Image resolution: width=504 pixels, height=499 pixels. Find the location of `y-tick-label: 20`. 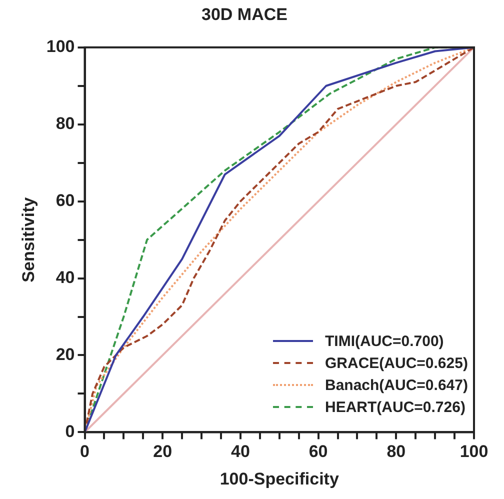

y-tick-label: 20 is located at coordinates (65, 354).